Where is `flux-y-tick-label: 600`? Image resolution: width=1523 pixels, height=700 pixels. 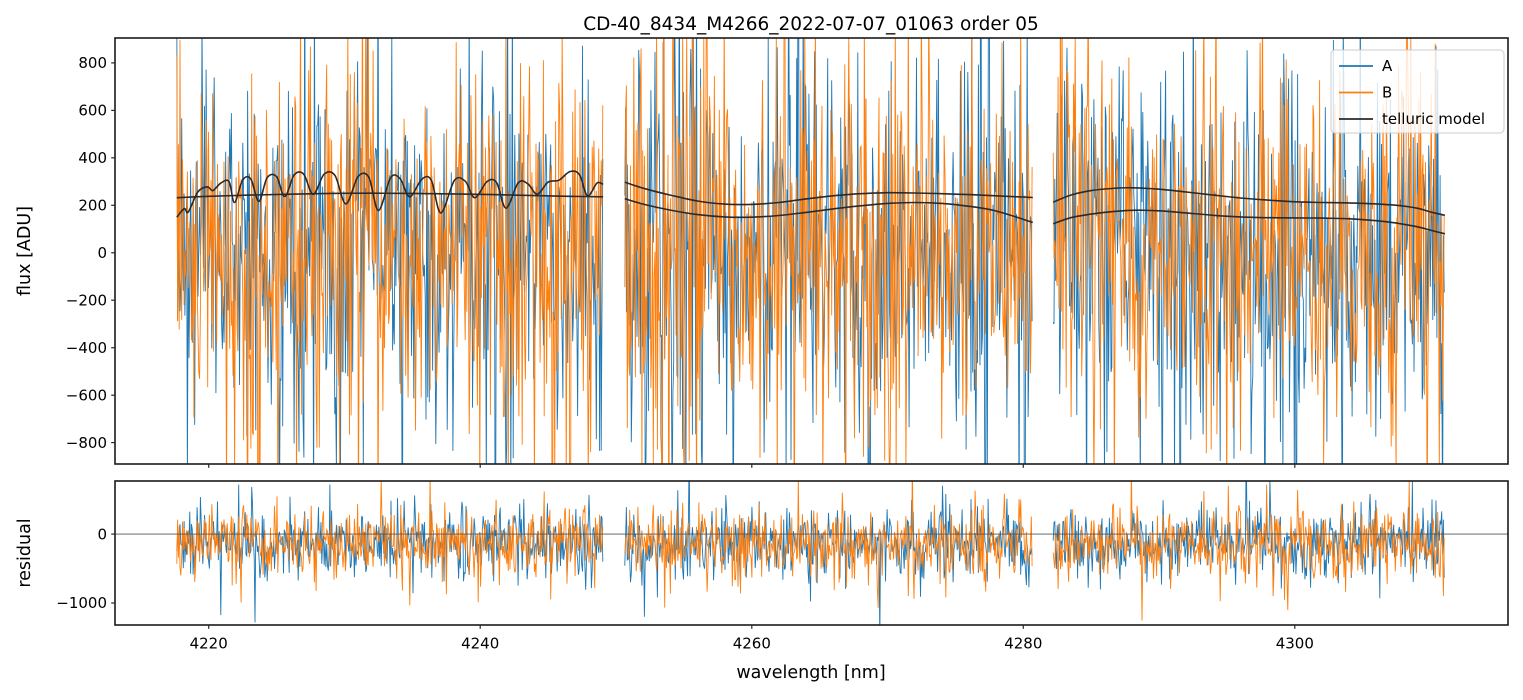 flux-y-tick-label: 600 is located at coordinates (92, 111).